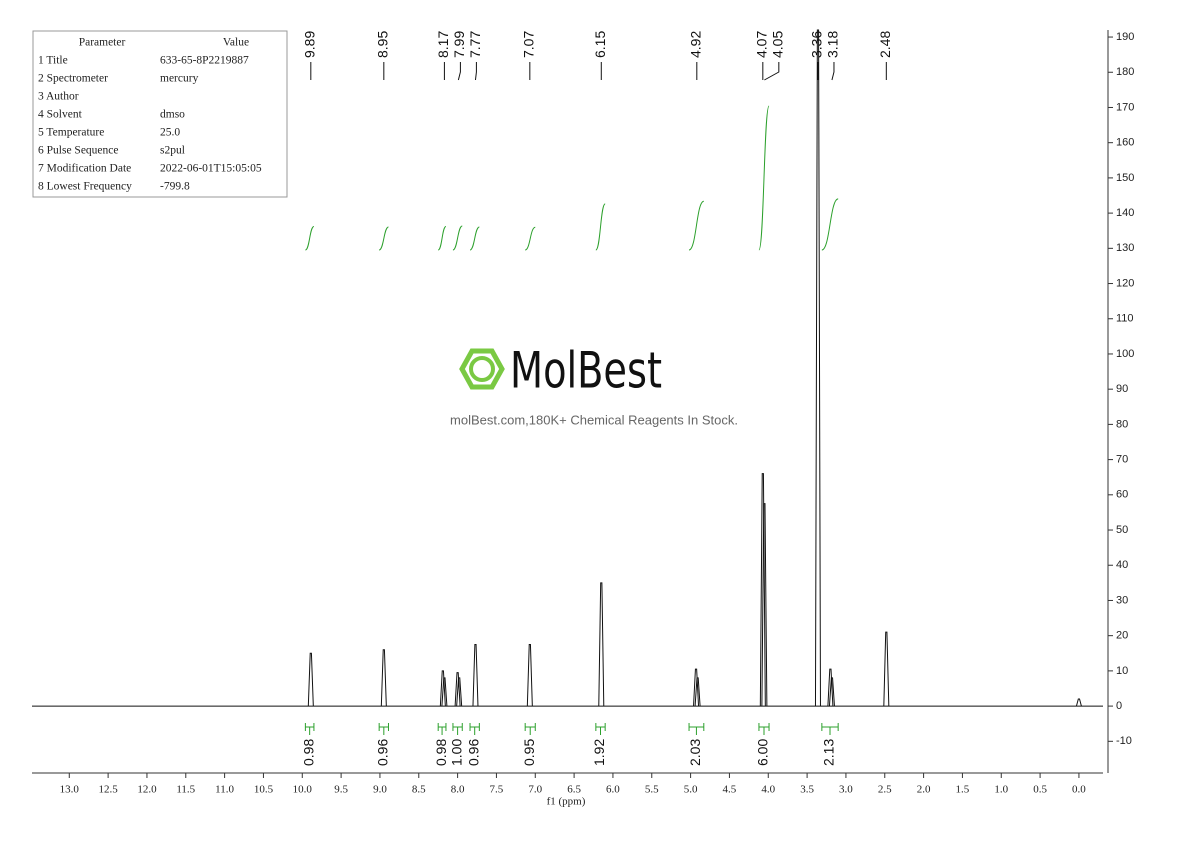  Describe the element at coordinates (1122, 636) in the screenshot. I see `y-tick-label: 20` at that location.